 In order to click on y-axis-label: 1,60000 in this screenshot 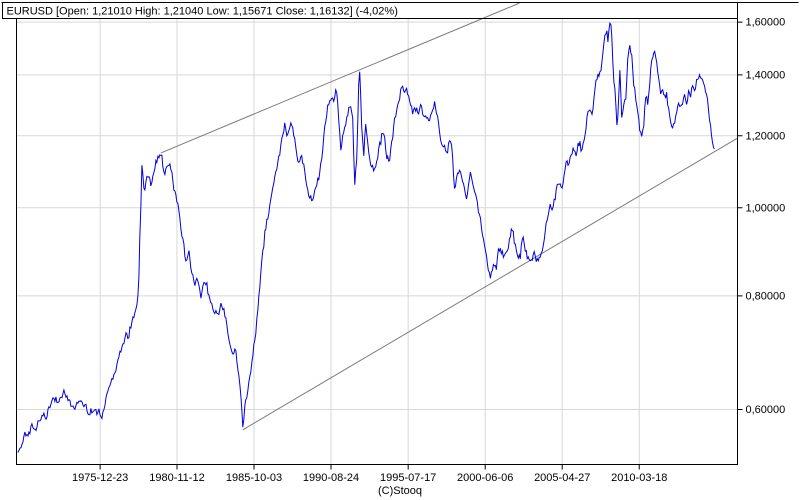, I will do `click(766, 23)`.